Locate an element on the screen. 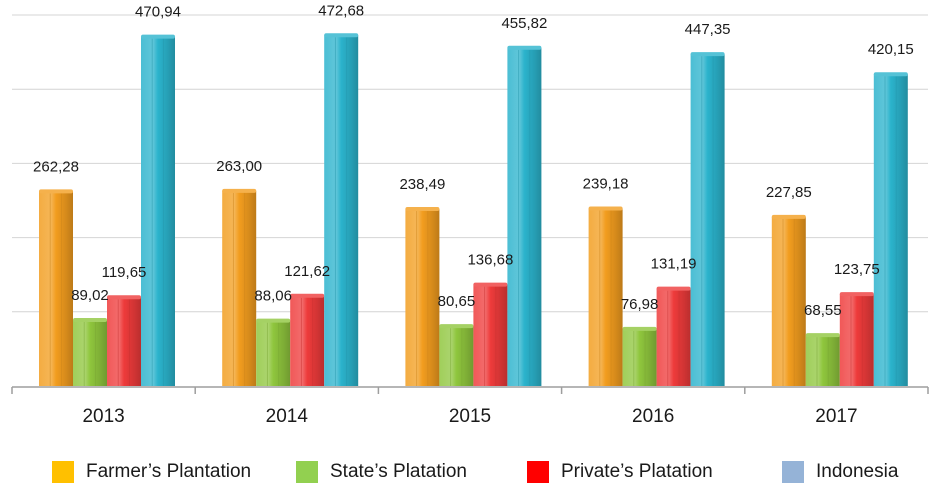  x-tick-label: 2014 is located at coordinates (287, 416).